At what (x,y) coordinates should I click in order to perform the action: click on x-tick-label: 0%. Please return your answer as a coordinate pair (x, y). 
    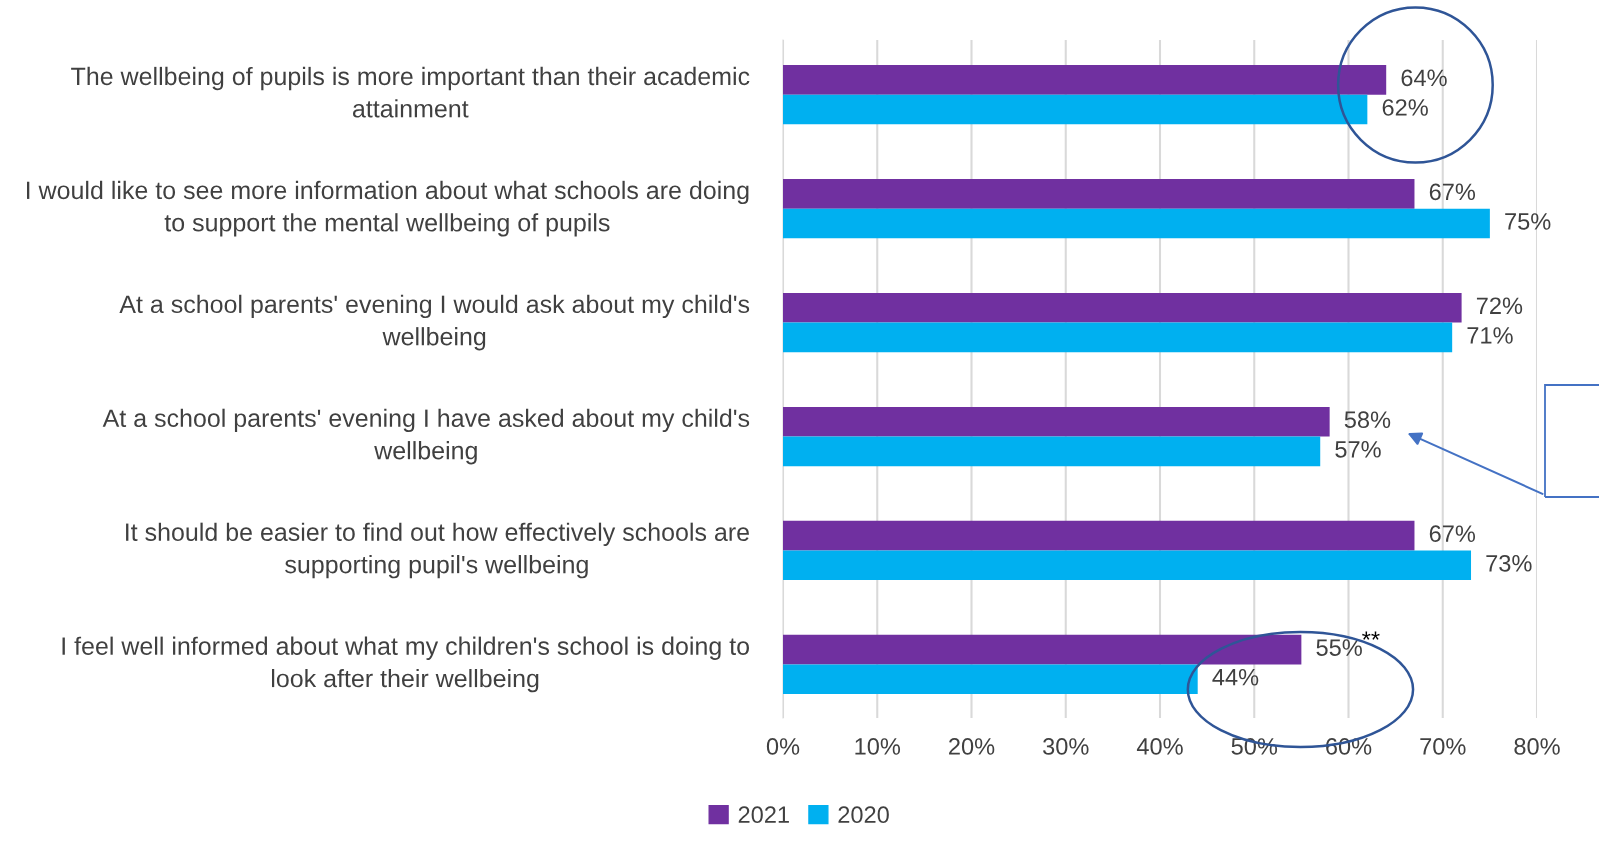
    Looking at the image, I should click on (783, 746).